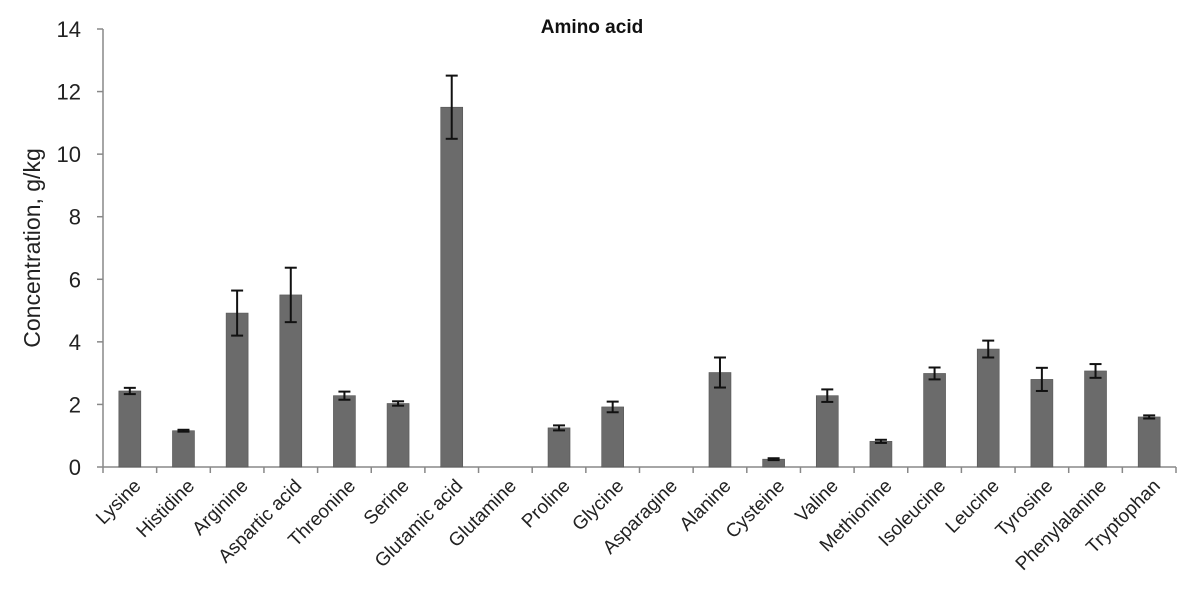  Describe the element at coordinates (166, 509) in the screenshot. I see `x-tick-label: Histidine` at that location.